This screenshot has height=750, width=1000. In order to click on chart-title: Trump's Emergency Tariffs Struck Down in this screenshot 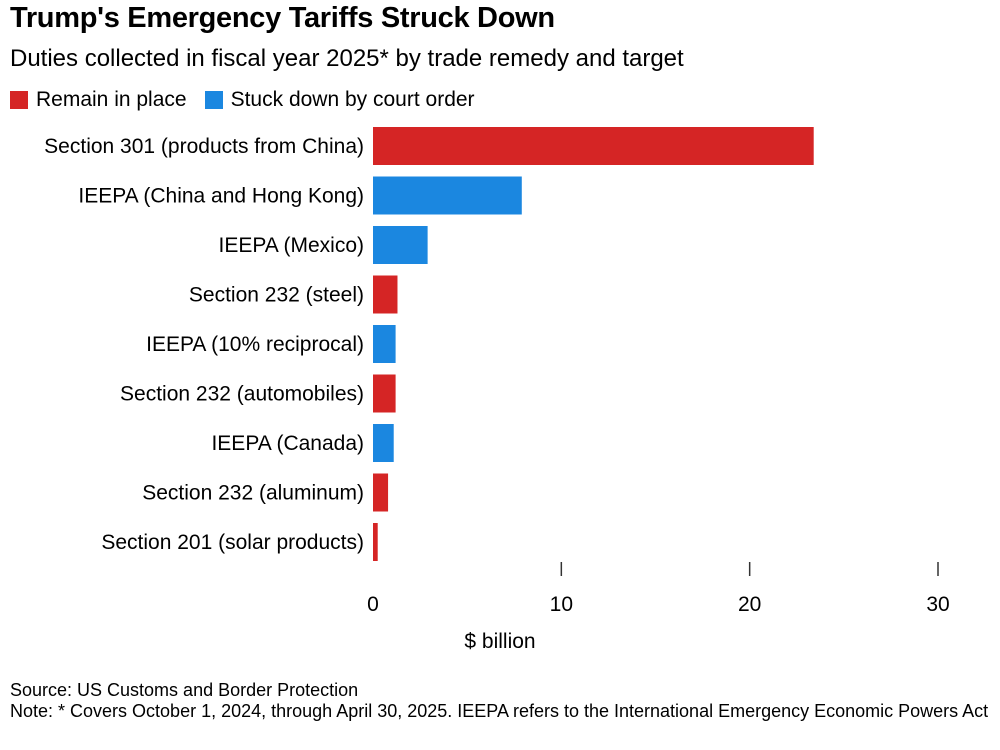, I will do `click(282, 18)`.